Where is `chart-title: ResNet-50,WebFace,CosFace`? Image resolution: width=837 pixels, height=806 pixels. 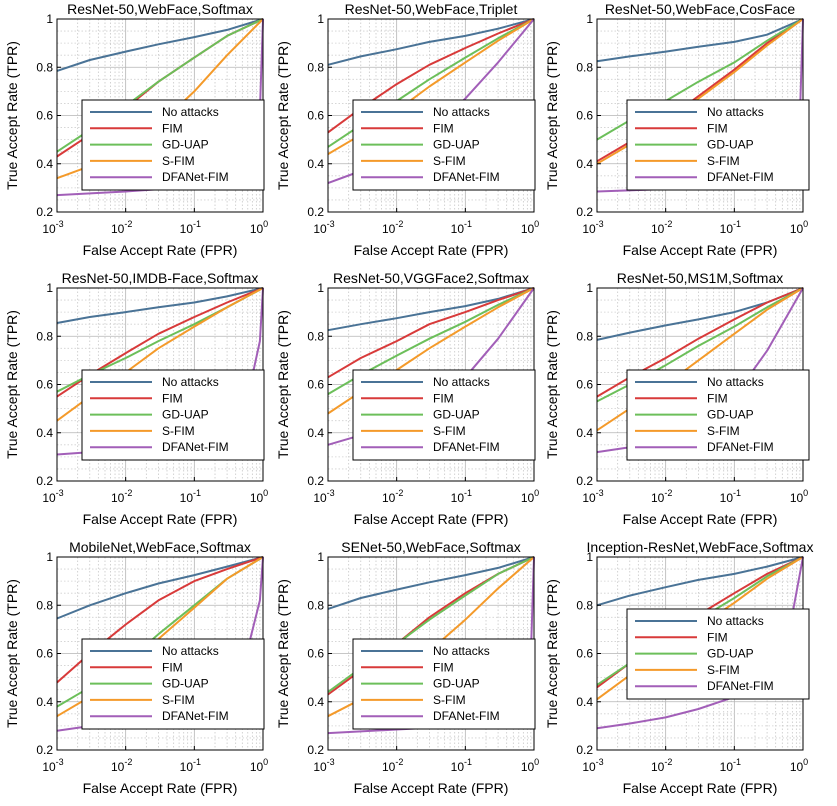 chart-title: ResNet-50,WebFace,CosFace is located at coordinates (700, 9).